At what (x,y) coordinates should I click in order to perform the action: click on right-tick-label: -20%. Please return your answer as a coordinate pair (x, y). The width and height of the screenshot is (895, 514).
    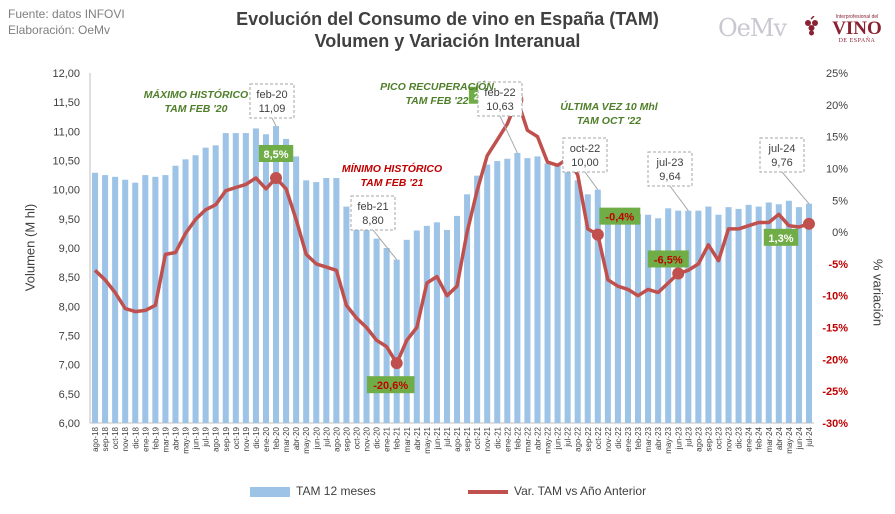
    Looking at the image, I should click on (835, 360).